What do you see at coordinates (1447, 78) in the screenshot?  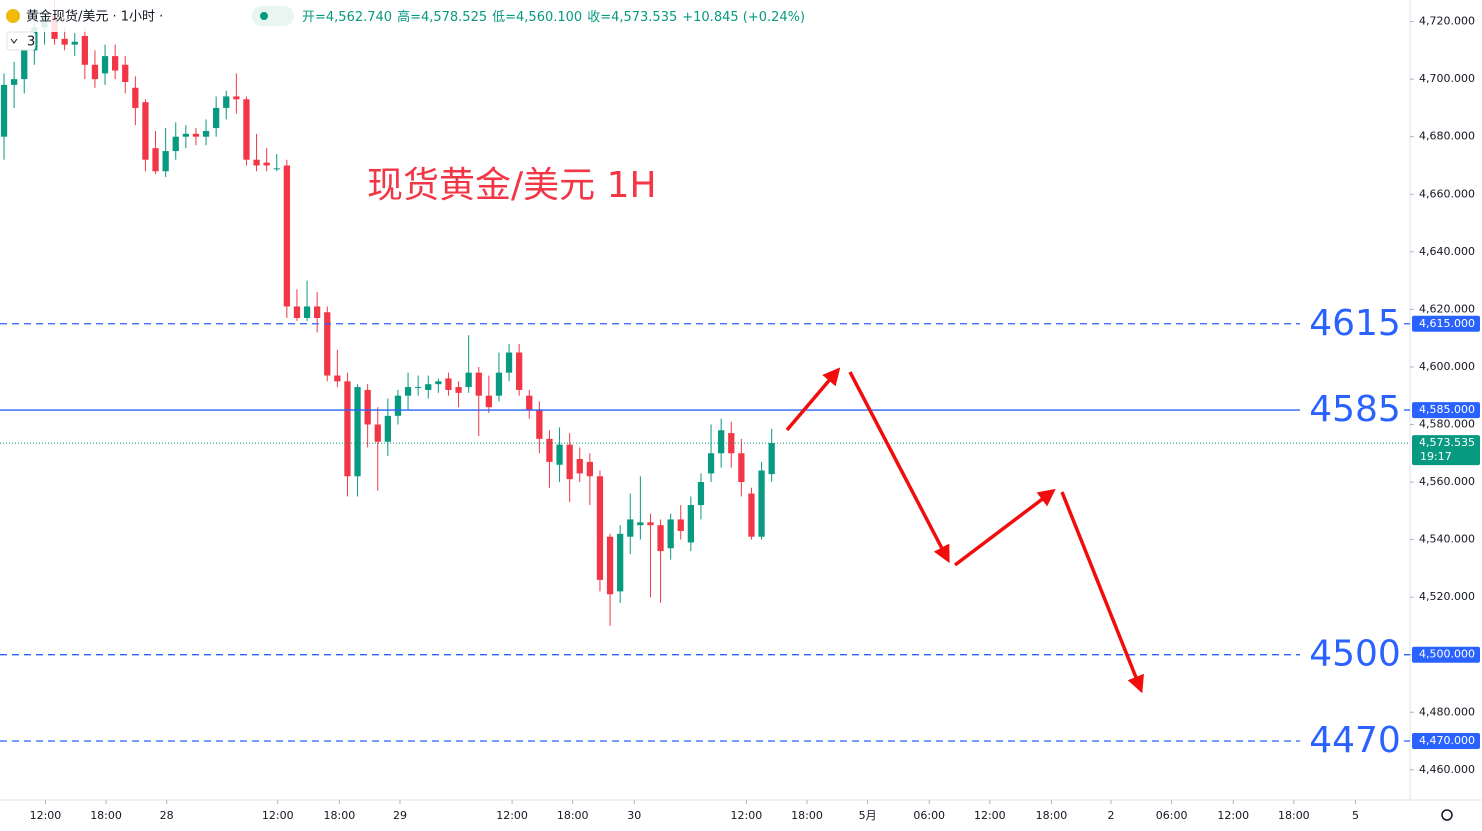 I see `y-tick-label: 4,700.000` at bounding box center [1447, 78].